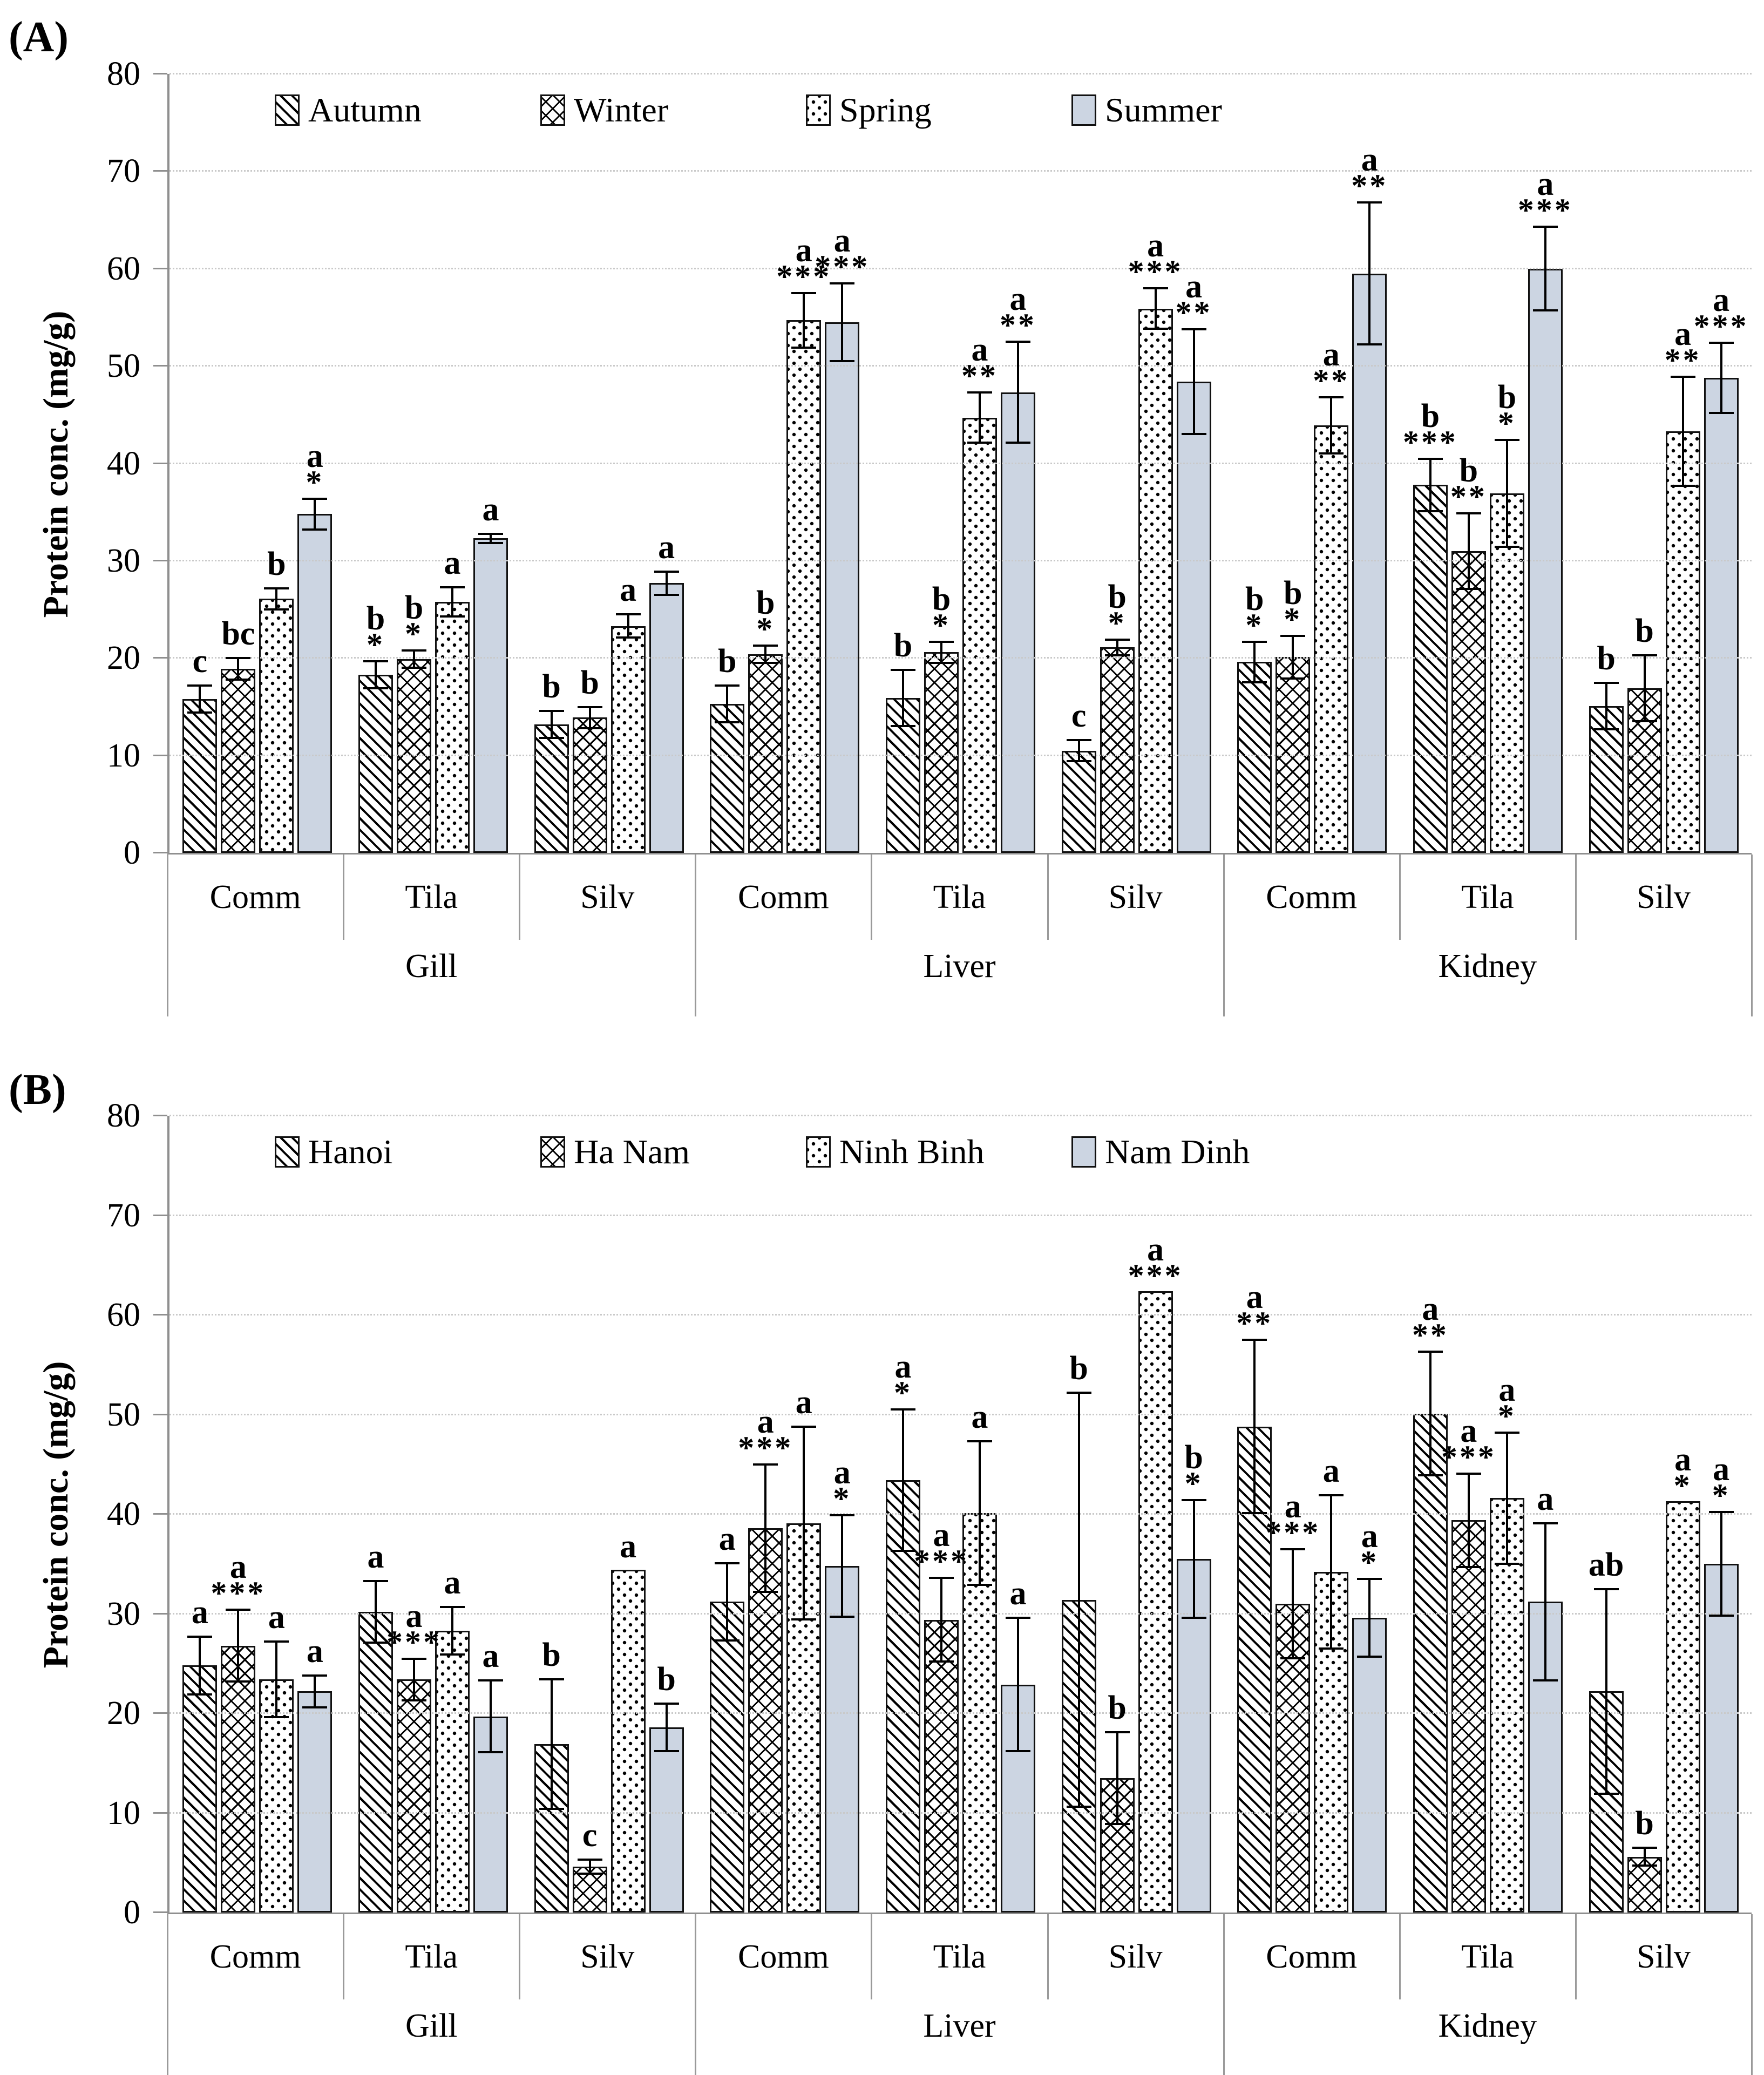 The image size is (1764, 2075). I want to click on group-liver-tila: a * a *** a a, so click(961, 1514).